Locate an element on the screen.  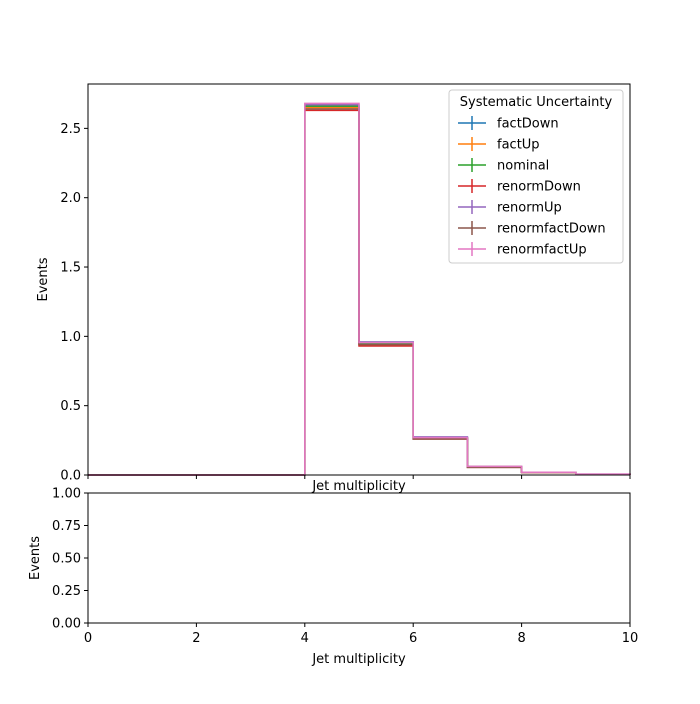
legend-label-renormfactdown: renormfactDown is located at coordinates (551, 229).